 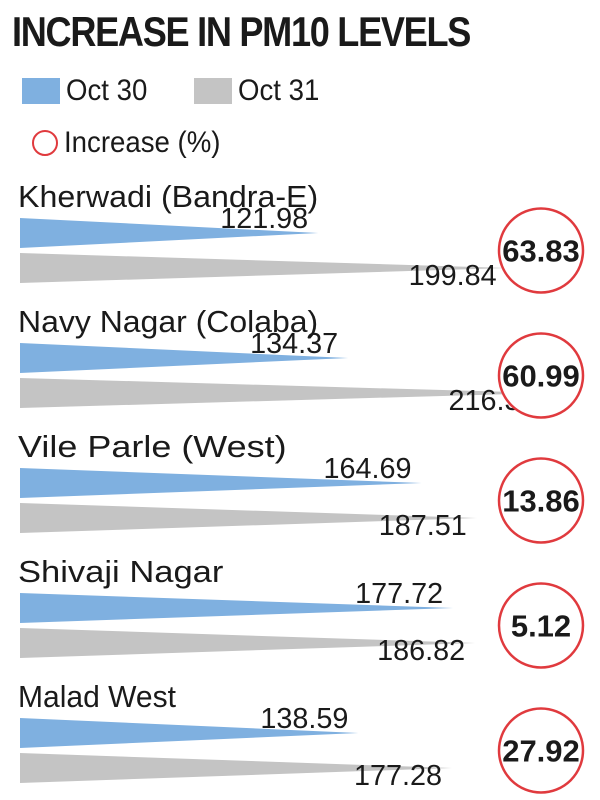 I want to click on increase-circle-malad-west, so click(x=541, y=750).